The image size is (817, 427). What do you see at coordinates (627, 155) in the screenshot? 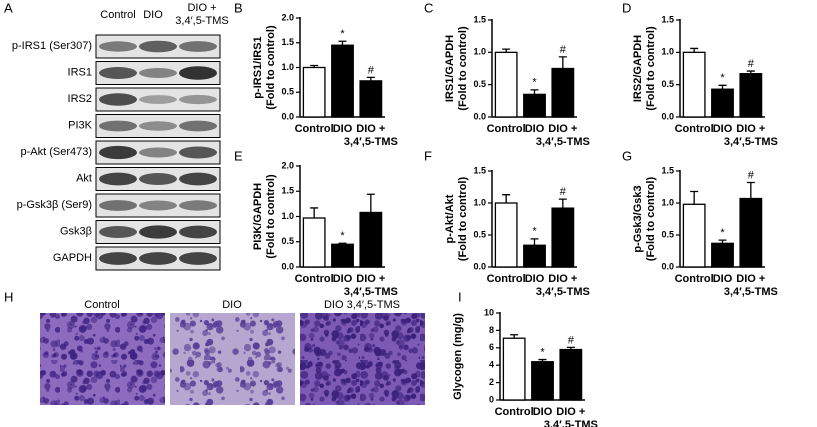
I see `panel-letter: G` at bounding box center [627, 155].